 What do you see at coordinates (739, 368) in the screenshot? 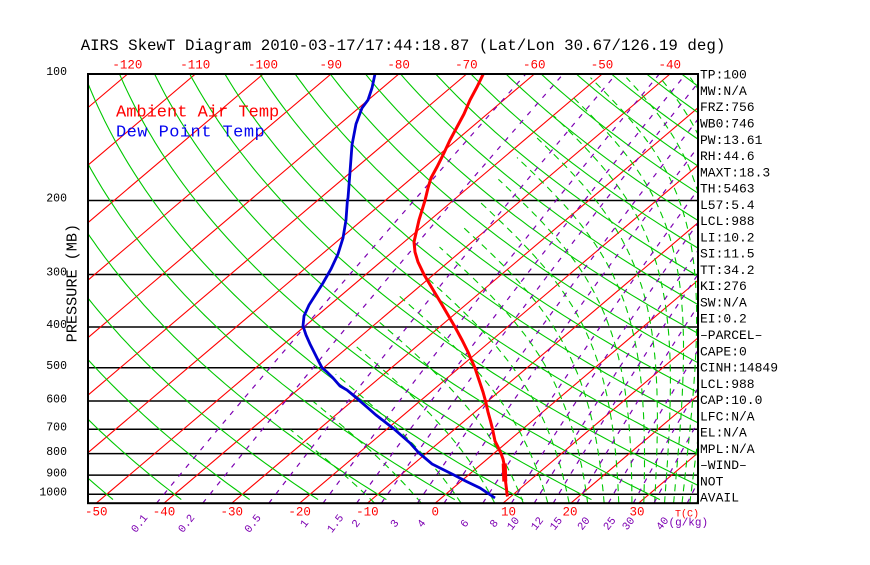
I see `svg-text: CINH:14849` at bounding box center [739, 368].